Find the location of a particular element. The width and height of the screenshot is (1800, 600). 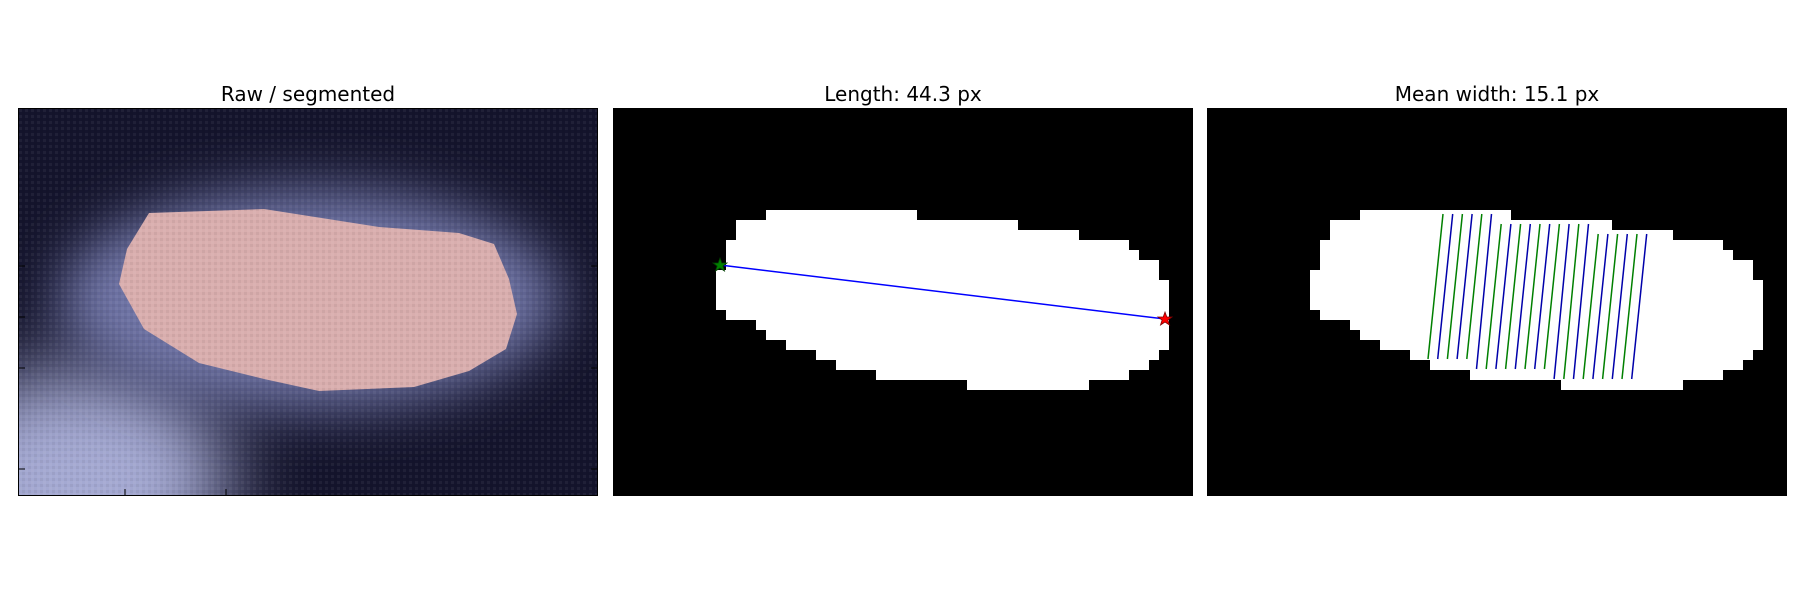

width-lines is located at coordinates (1537, 296).